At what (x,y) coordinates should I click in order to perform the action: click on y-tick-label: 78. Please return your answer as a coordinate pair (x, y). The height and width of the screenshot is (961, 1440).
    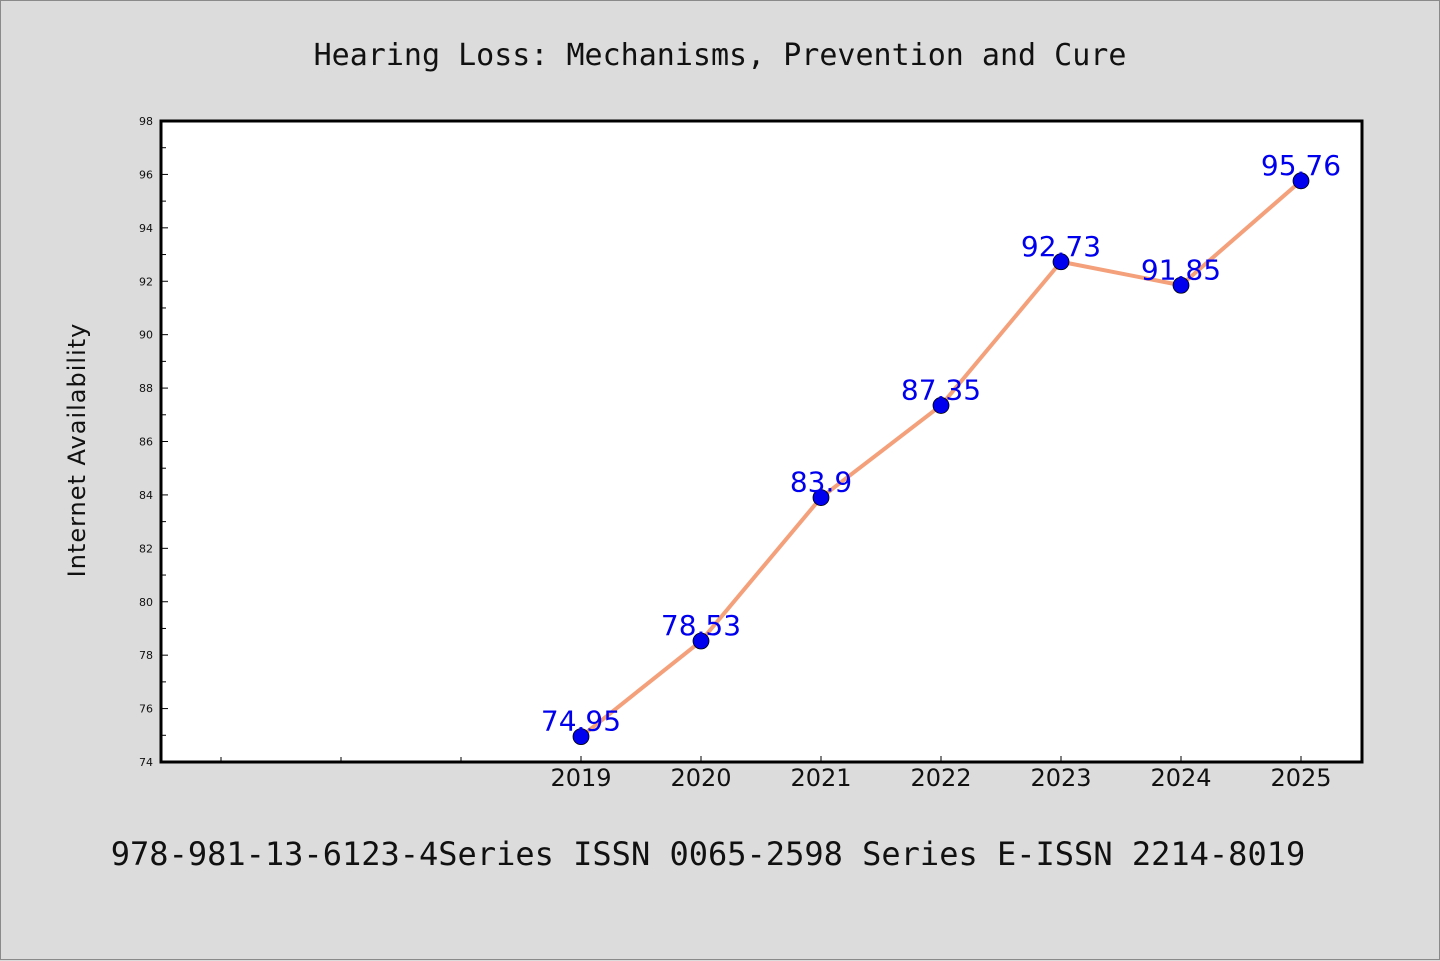
    Looking at the image, I should click on (146, 655).